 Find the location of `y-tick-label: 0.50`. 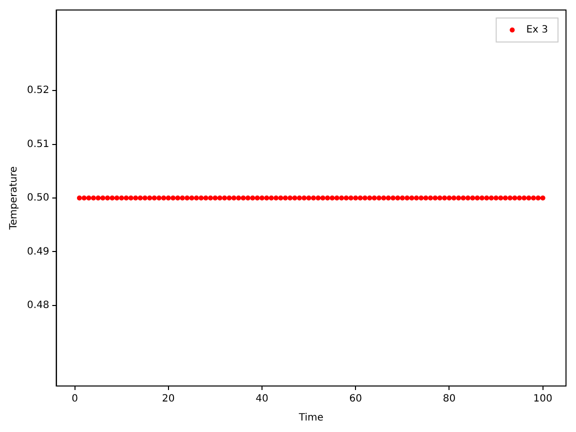

y-tick-label: 0.50 is located at coordinates (38, 198).